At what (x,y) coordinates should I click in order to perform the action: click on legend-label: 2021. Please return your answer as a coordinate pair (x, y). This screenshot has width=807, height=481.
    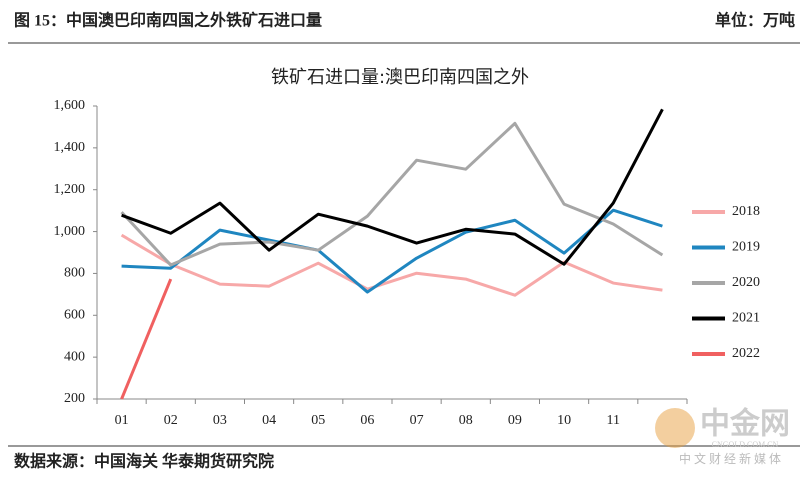
    Looking at the image, I should click on (746, 318).